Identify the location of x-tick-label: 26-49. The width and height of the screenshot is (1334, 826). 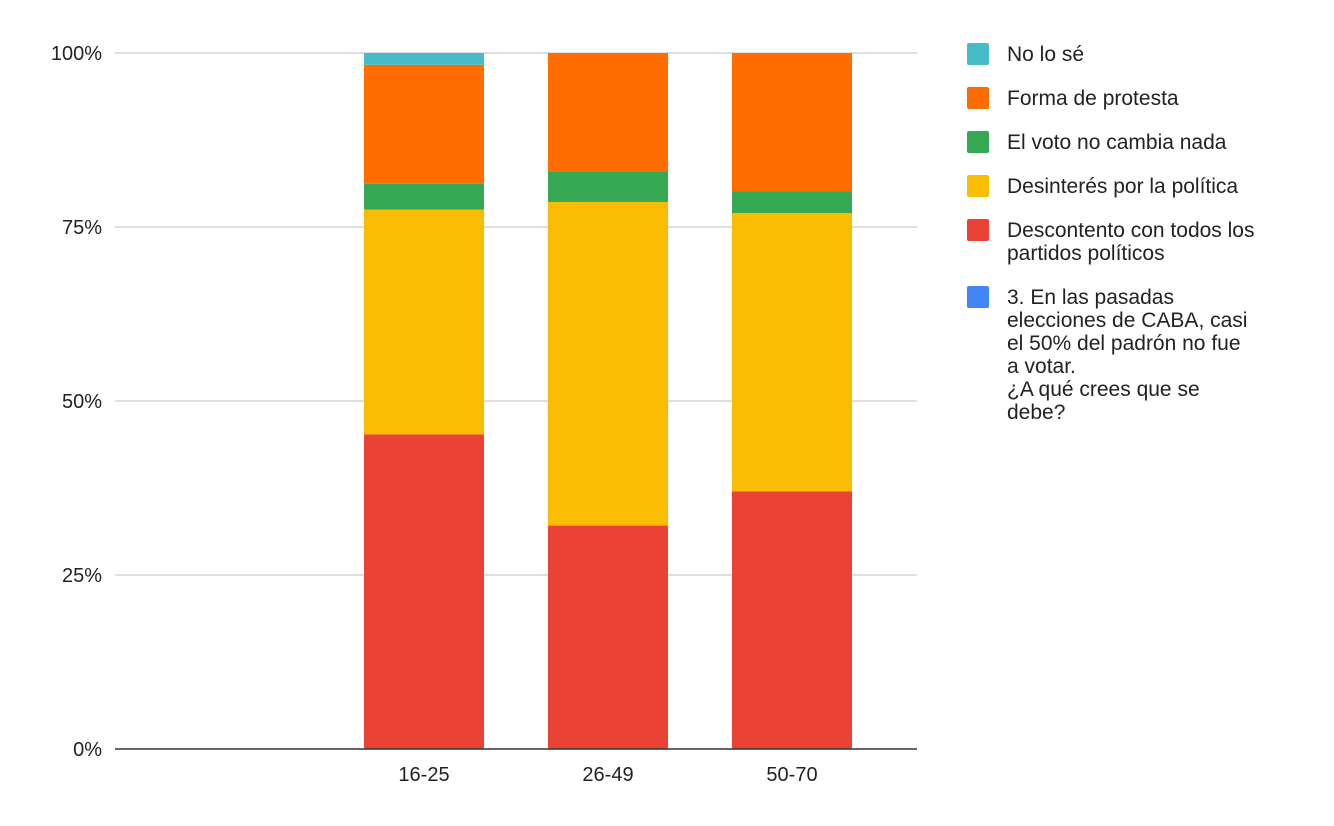
(607, 775).